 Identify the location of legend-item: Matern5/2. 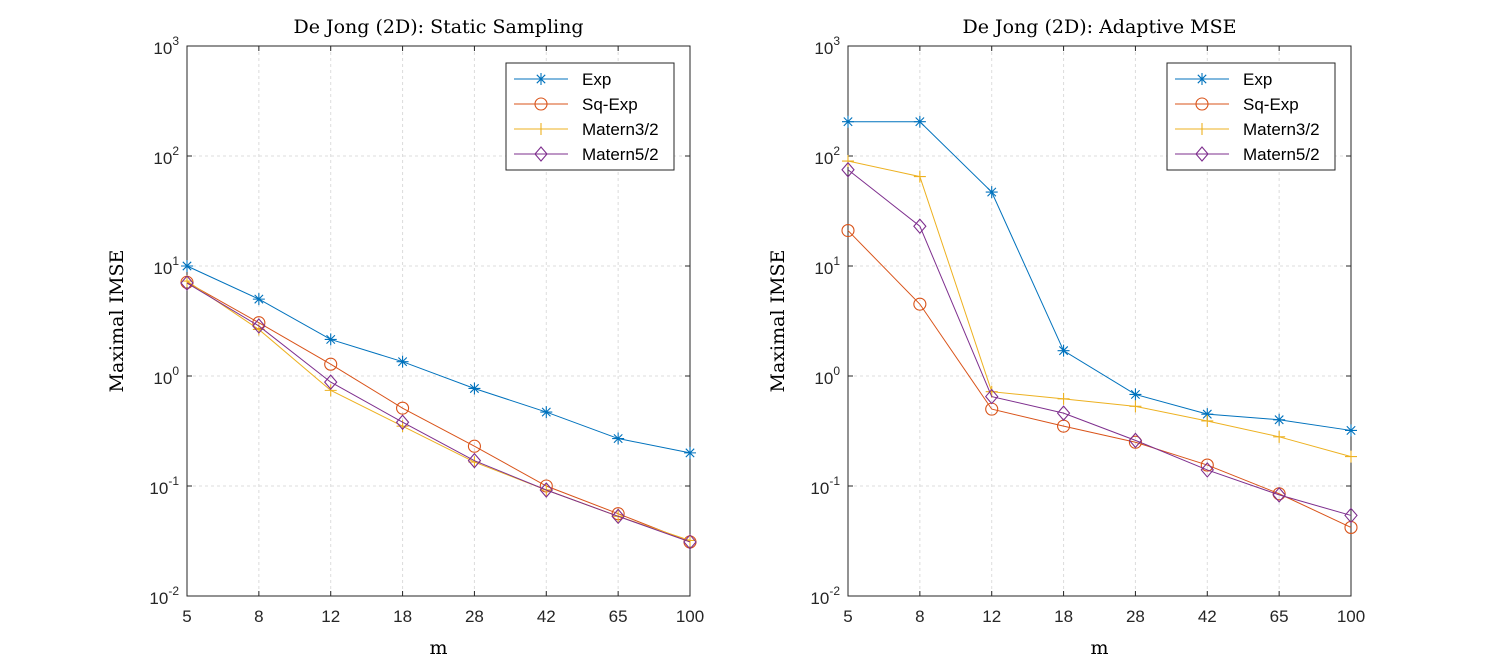
(586, 154).